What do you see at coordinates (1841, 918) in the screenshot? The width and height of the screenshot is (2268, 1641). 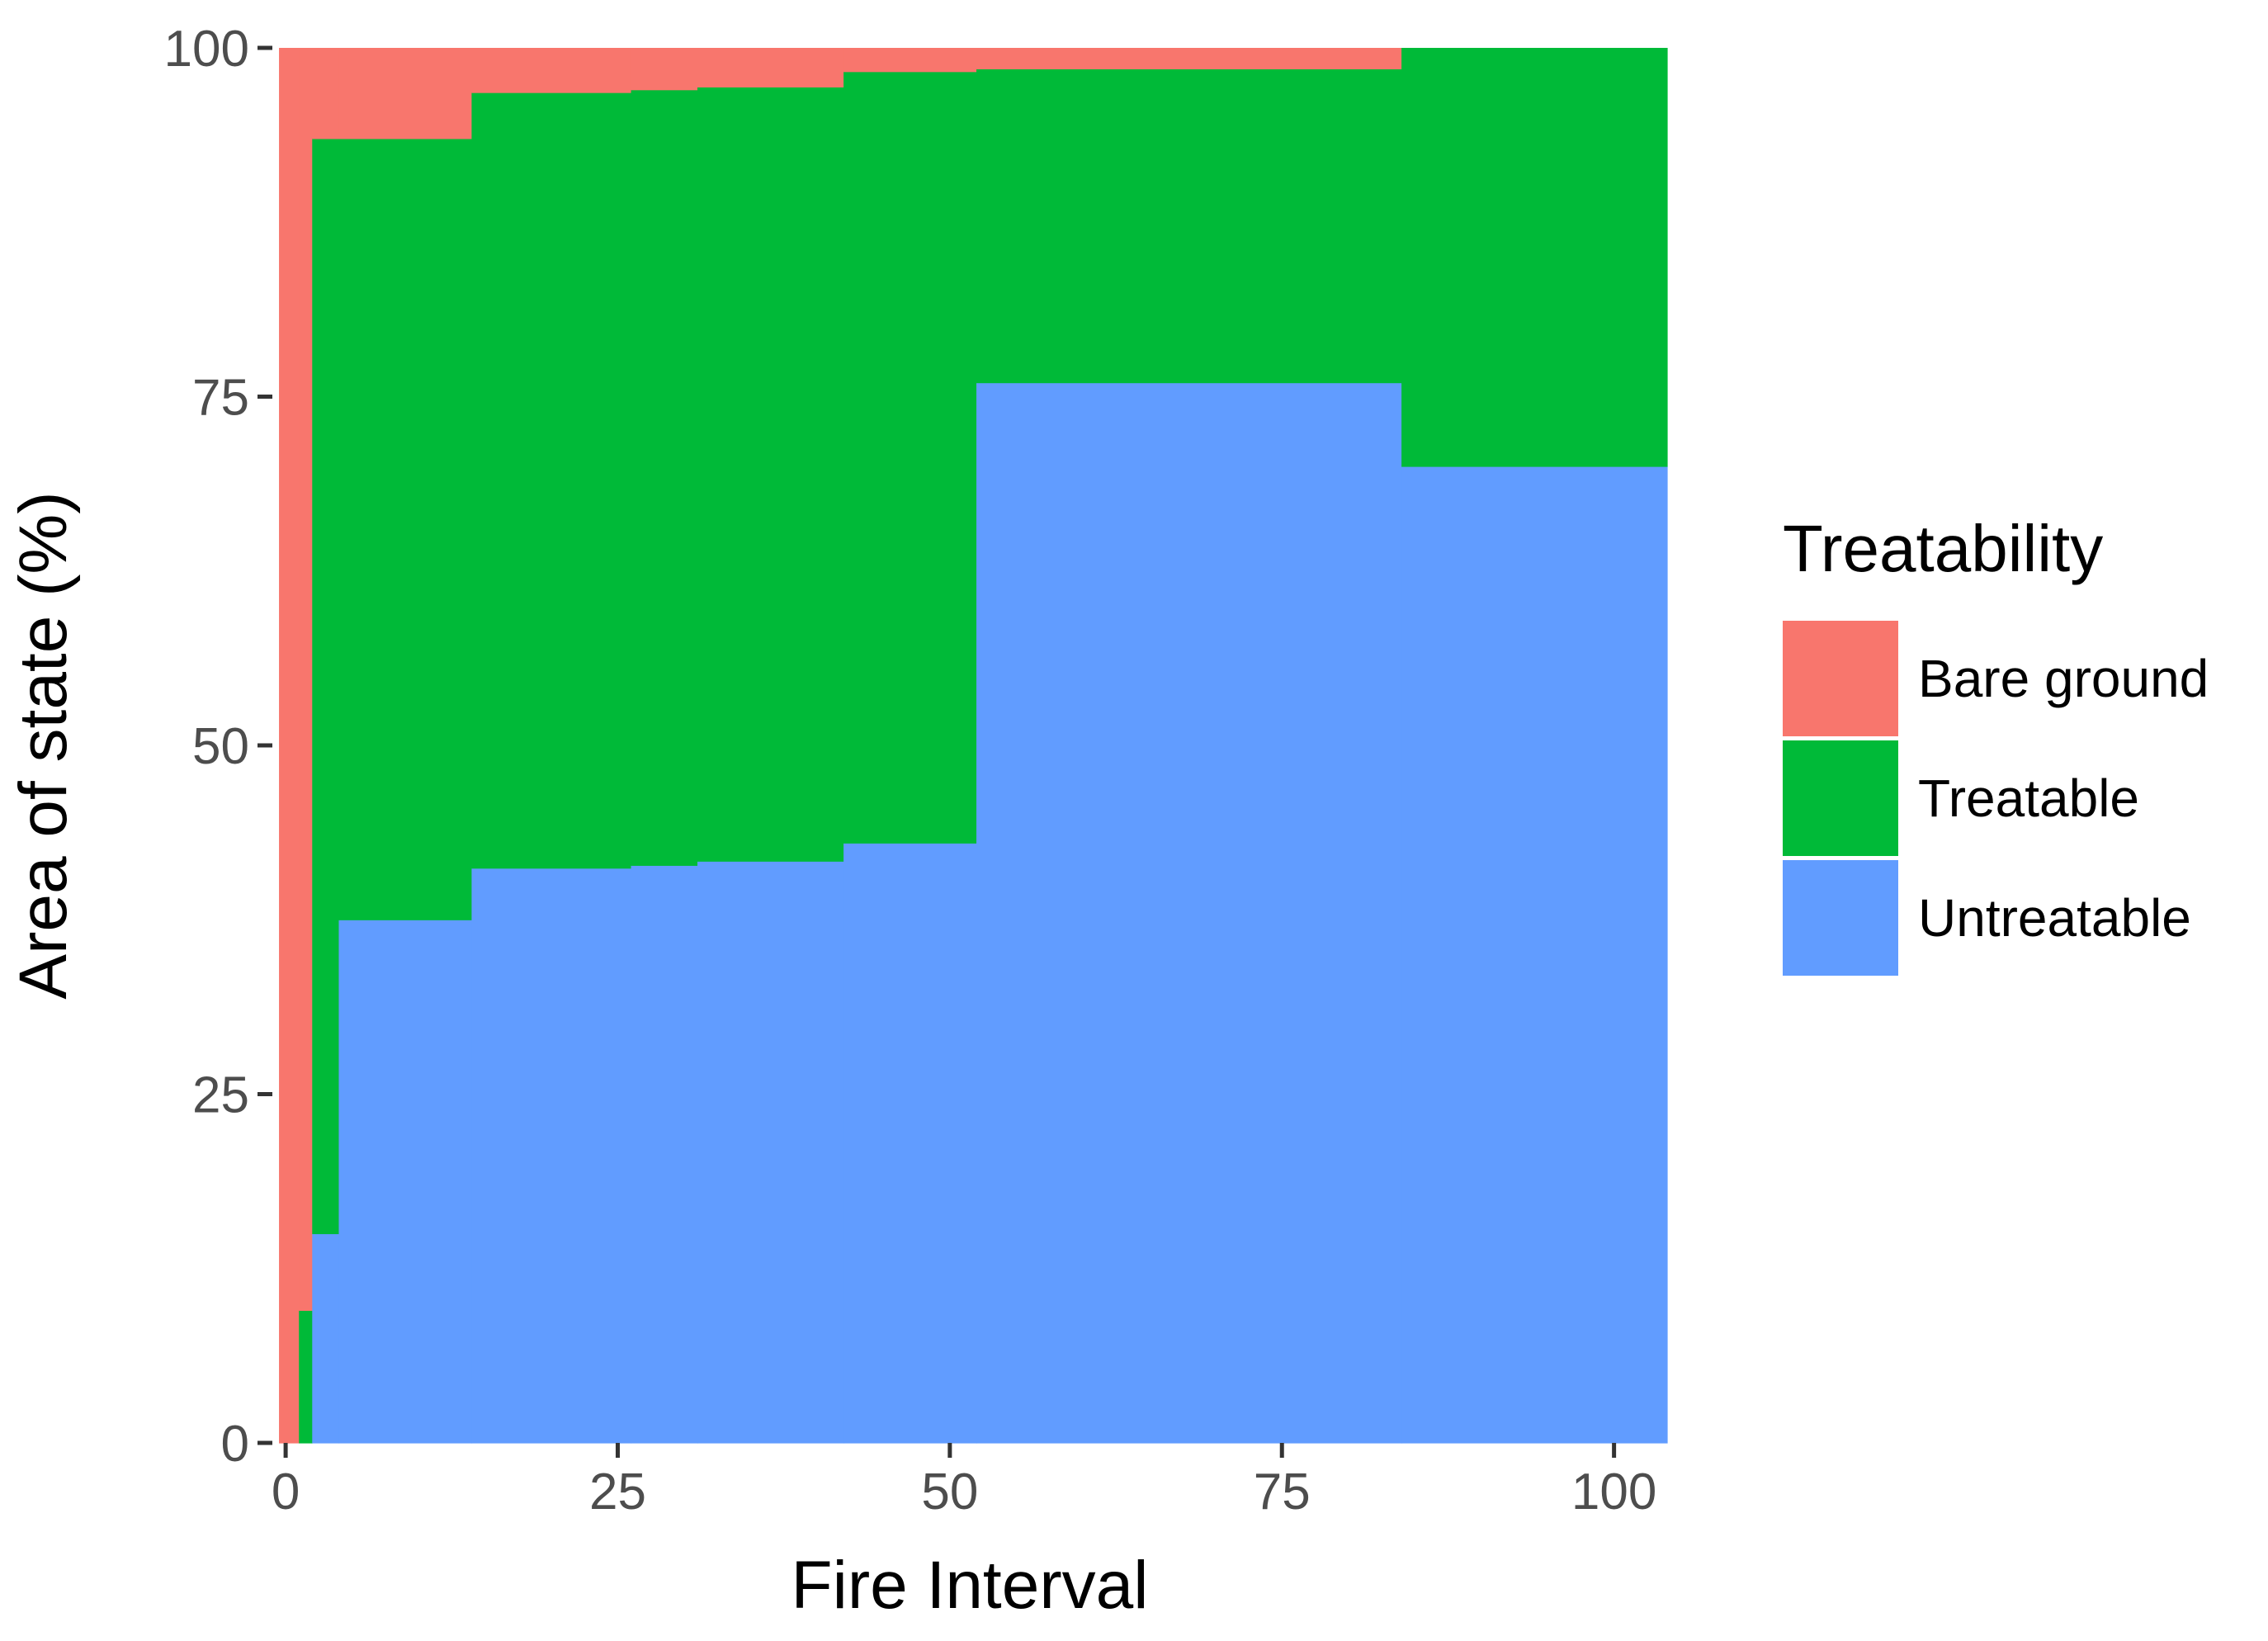 I see `legend-key-untreatable` at bounding box center [1841, 918].